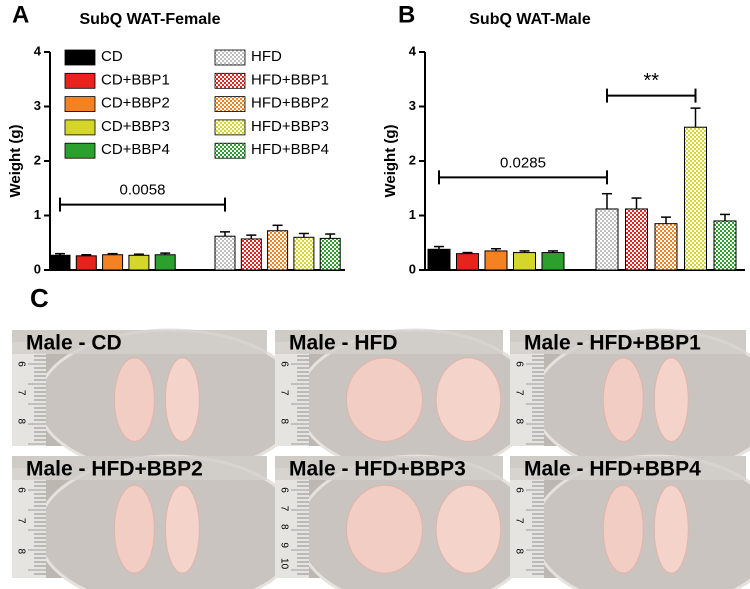 The image size is (750, 589). I want to click on photo: 6 7 8 9 10 Male - HFD+BBP3, so click(406, 521).